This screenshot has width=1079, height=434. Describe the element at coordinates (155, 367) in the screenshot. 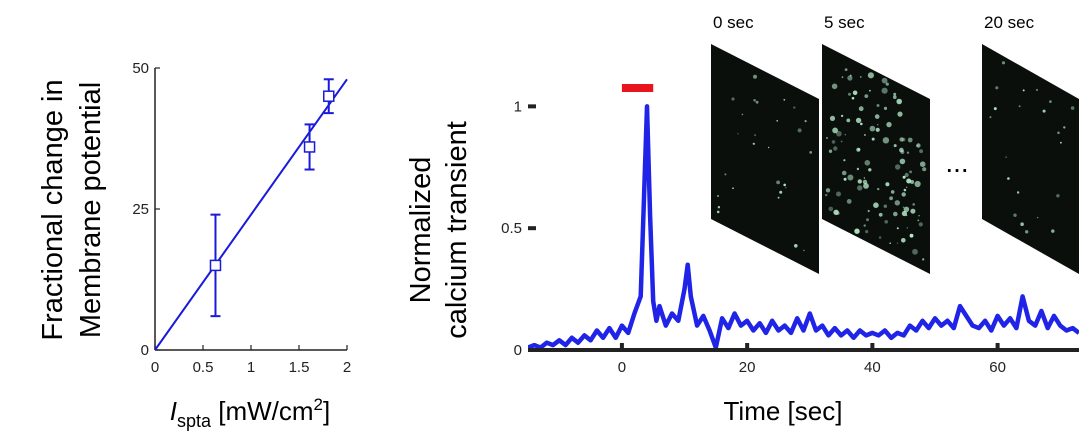

I see `chart-a-xtick-label: 0` at that location.